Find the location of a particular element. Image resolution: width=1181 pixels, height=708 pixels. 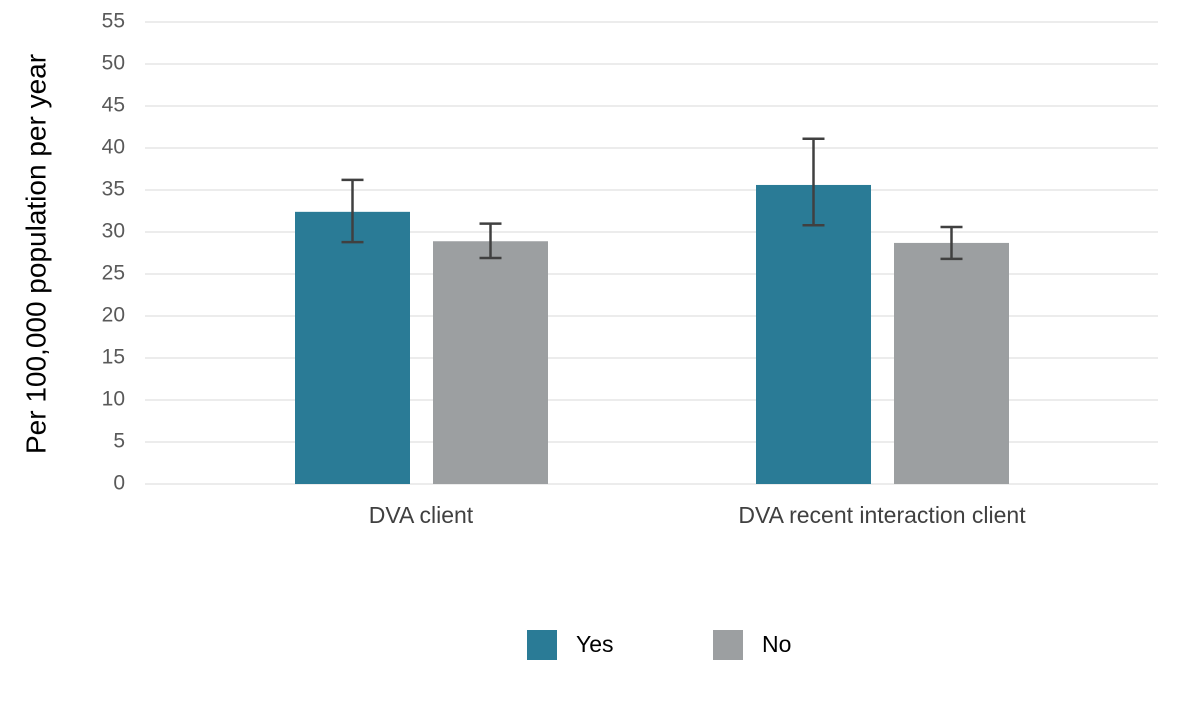

y-axis-label: Per 100,000 population per year is located at coordinates (35, 254).